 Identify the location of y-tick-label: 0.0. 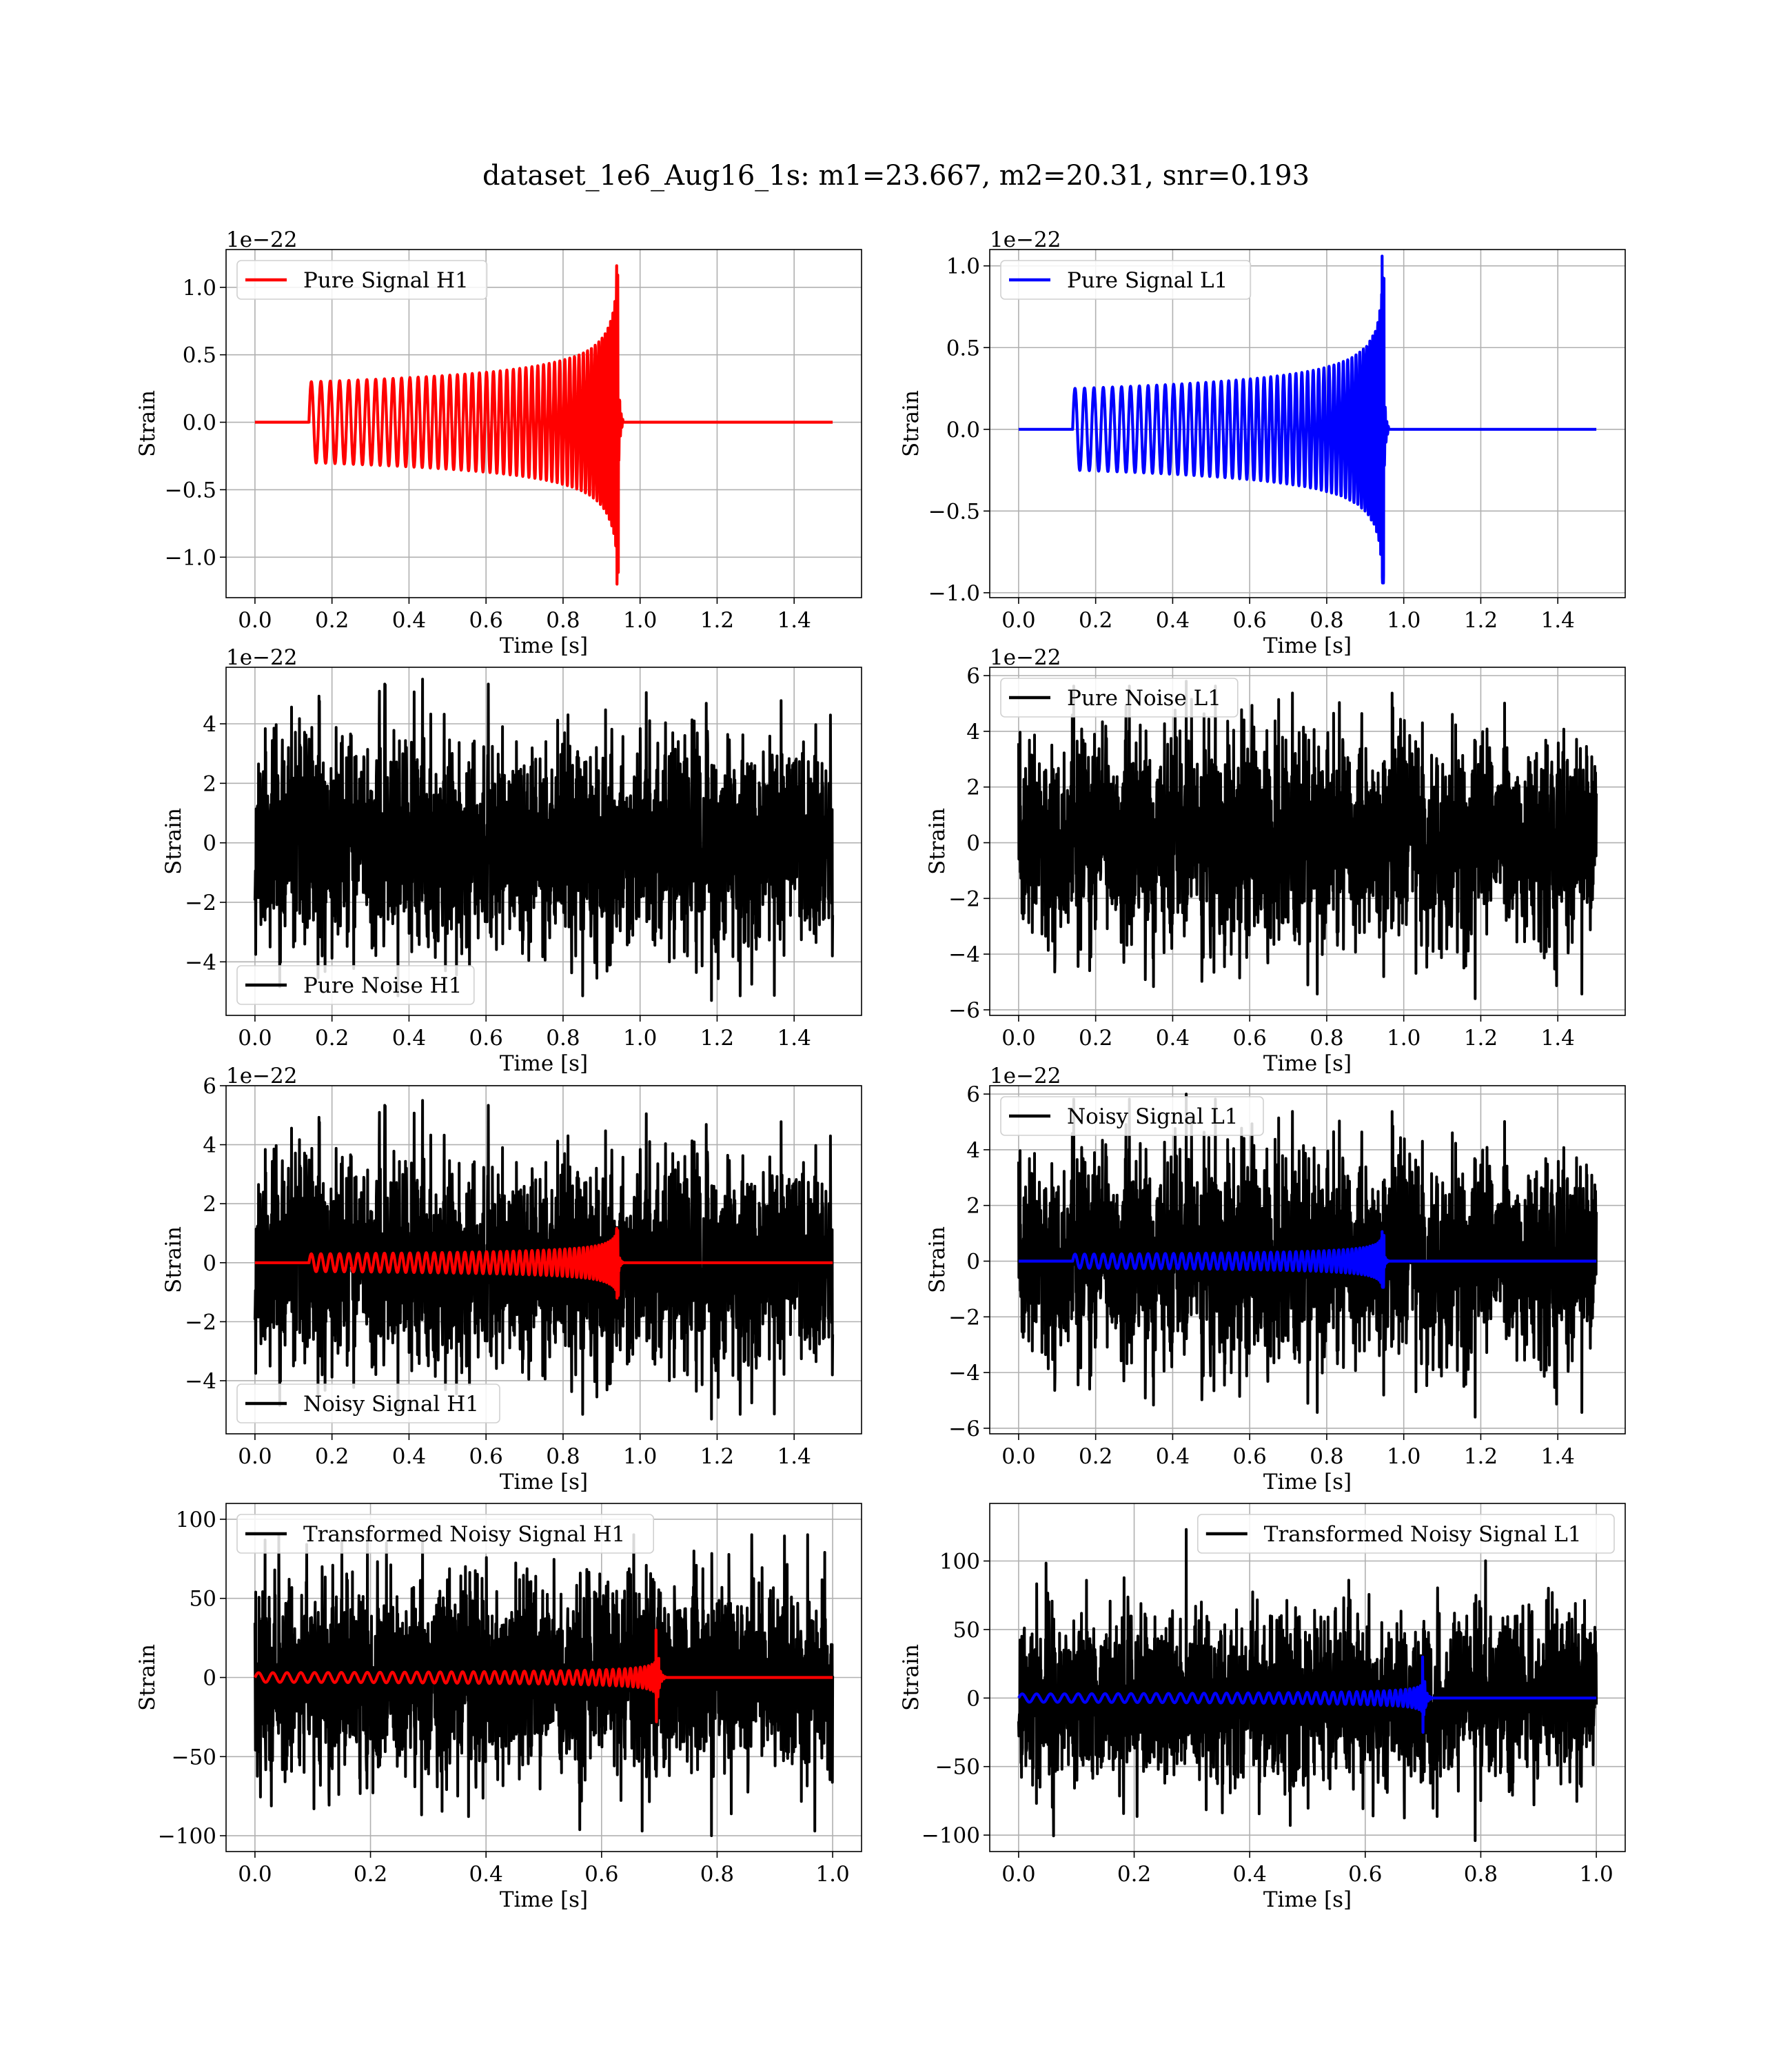
(963, 430).